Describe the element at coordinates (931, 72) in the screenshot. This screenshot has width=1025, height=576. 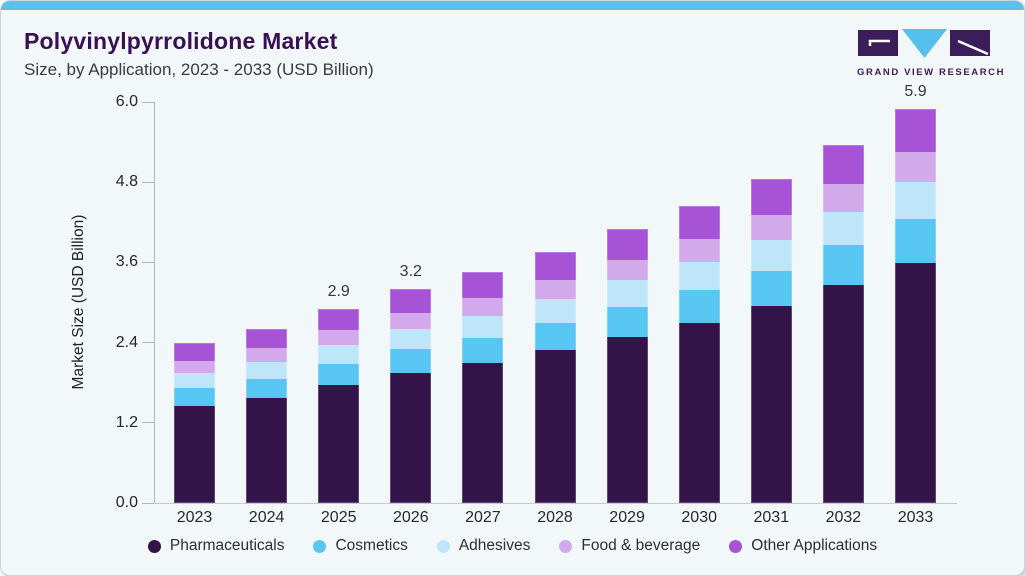
I see `logo-wordmark: GRAND VIEW RESEARCH` at that location.